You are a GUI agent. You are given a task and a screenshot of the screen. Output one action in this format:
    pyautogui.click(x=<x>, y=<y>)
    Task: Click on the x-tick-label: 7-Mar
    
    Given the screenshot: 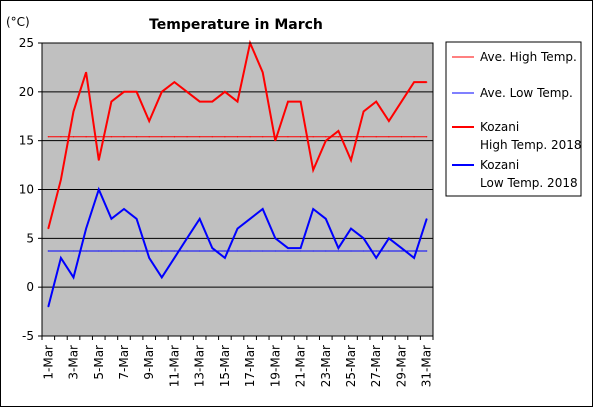 What is the action you would take?
    pyautogui.click(x=124, y=362)
    